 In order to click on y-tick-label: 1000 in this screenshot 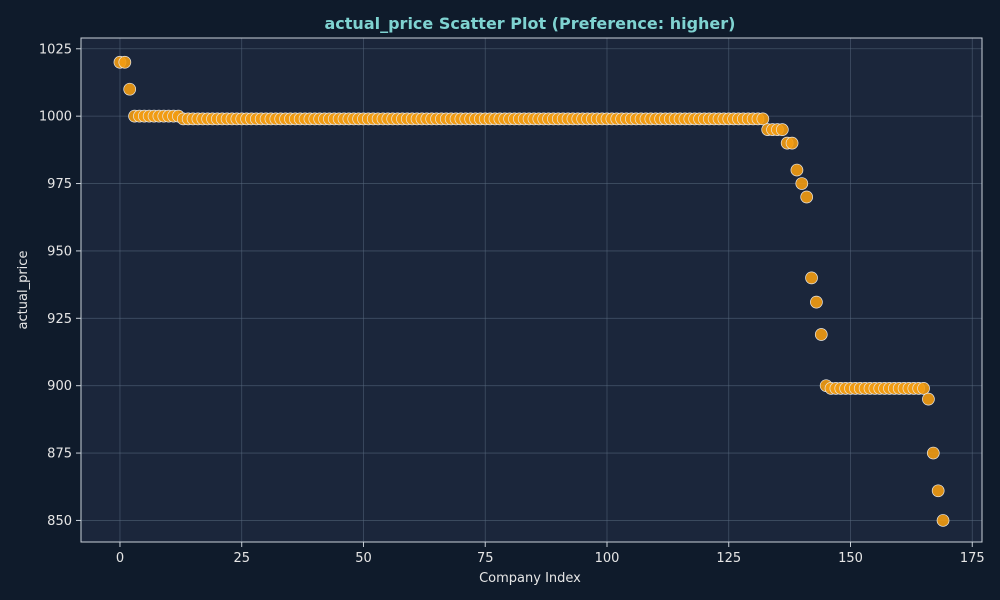, I will do `click(55, 117)`.